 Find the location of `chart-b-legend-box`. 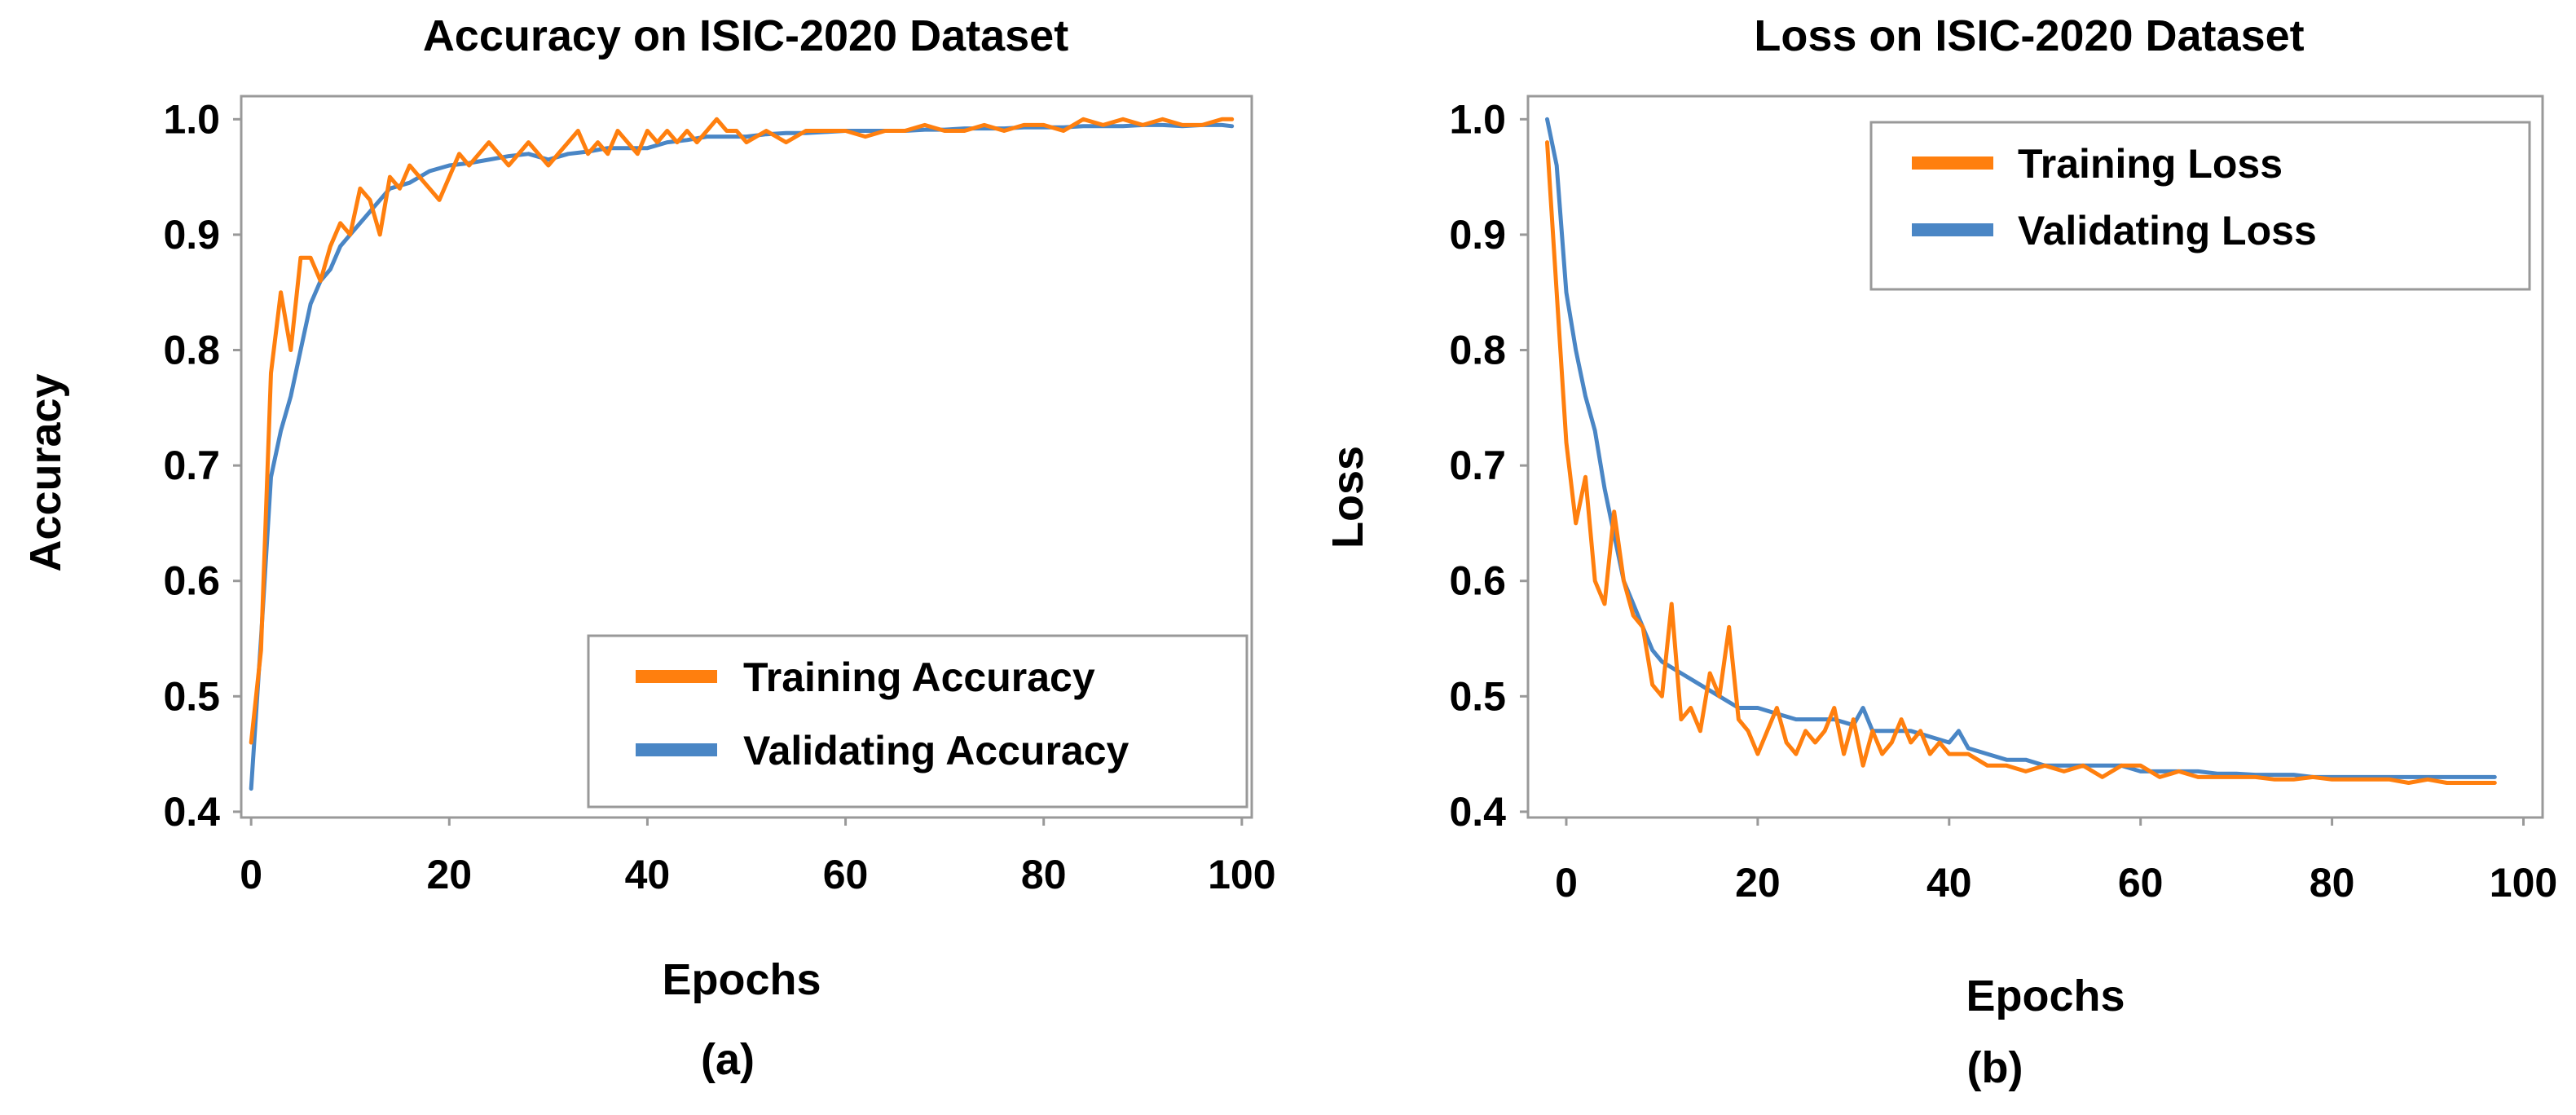

chart-b-legend-box is located at coordinates (2200, 206).